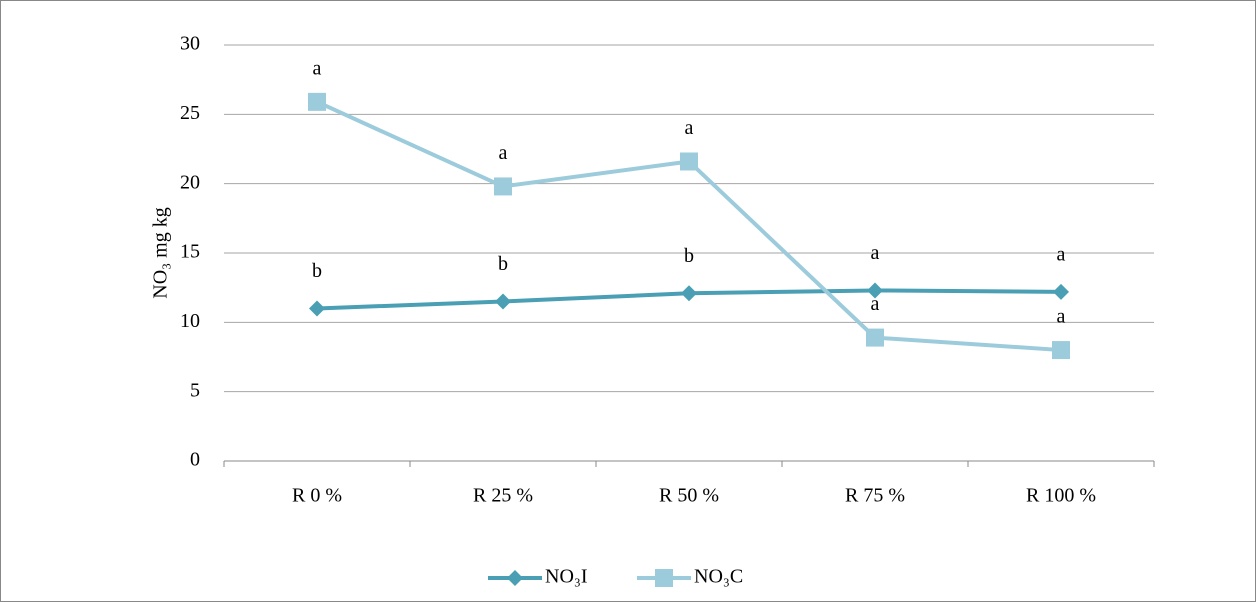  What do you see at coordinates (161, 252) in the screenshot?
I see `y-axis-label: NO₃ mg kg` at bounding box center [161, 252].